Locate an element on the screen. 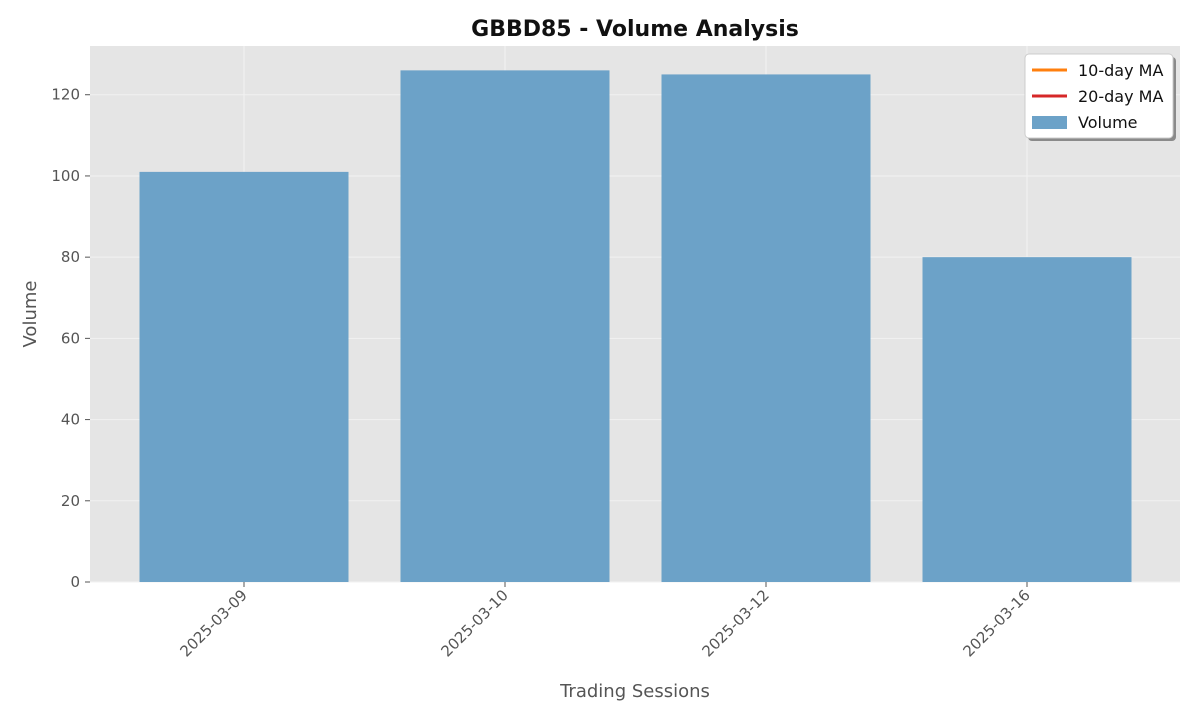  y-tick-label: 20 is located at coordinates (70, 501).